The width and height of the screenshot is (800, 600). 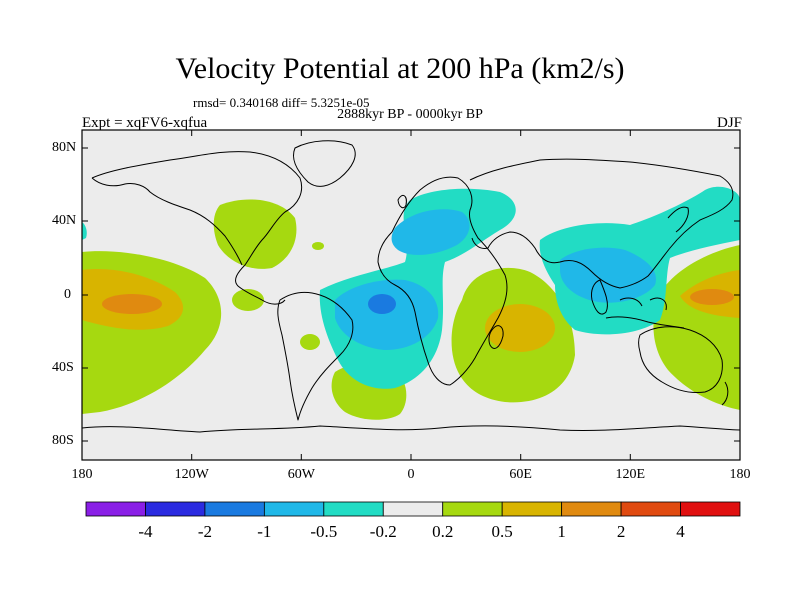 What do you see at coordinates (281, 102) in the screenshot?
I see `stats-text: rmsd= 0.340168 diff= 5.3251e-05` at bounding box center [281, 102].